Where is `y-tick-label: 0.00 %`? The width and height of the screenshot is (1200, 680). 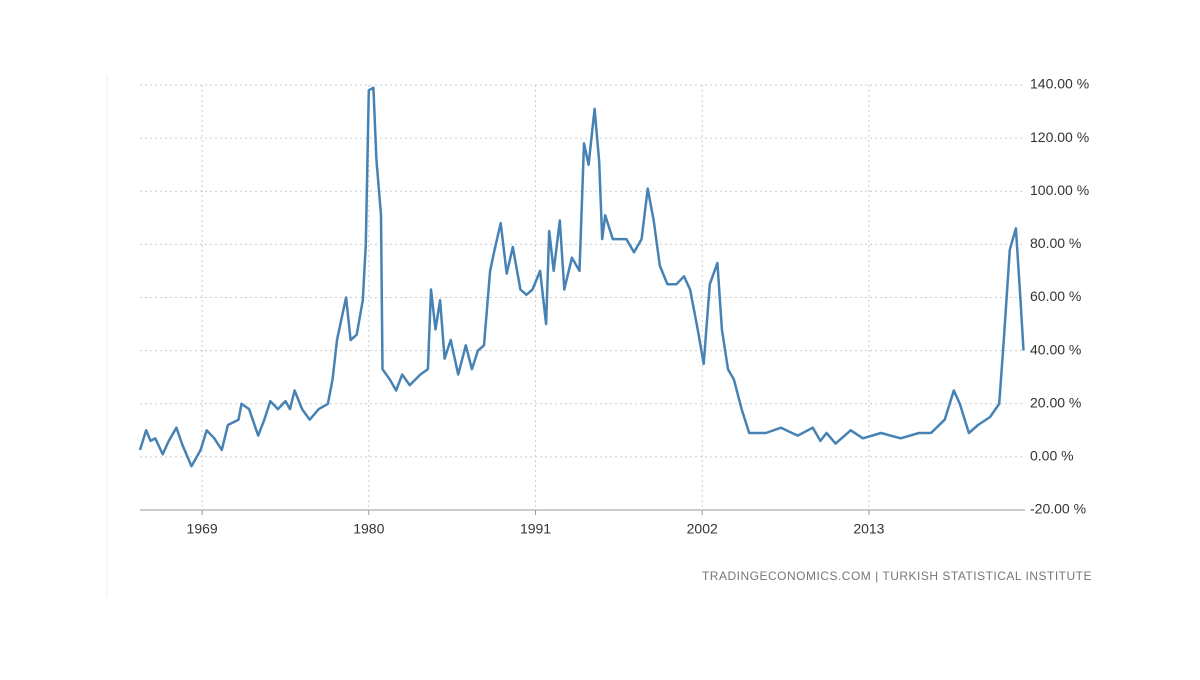 y-tick-label: 0.00 % is located at coordinates (1052, 456).